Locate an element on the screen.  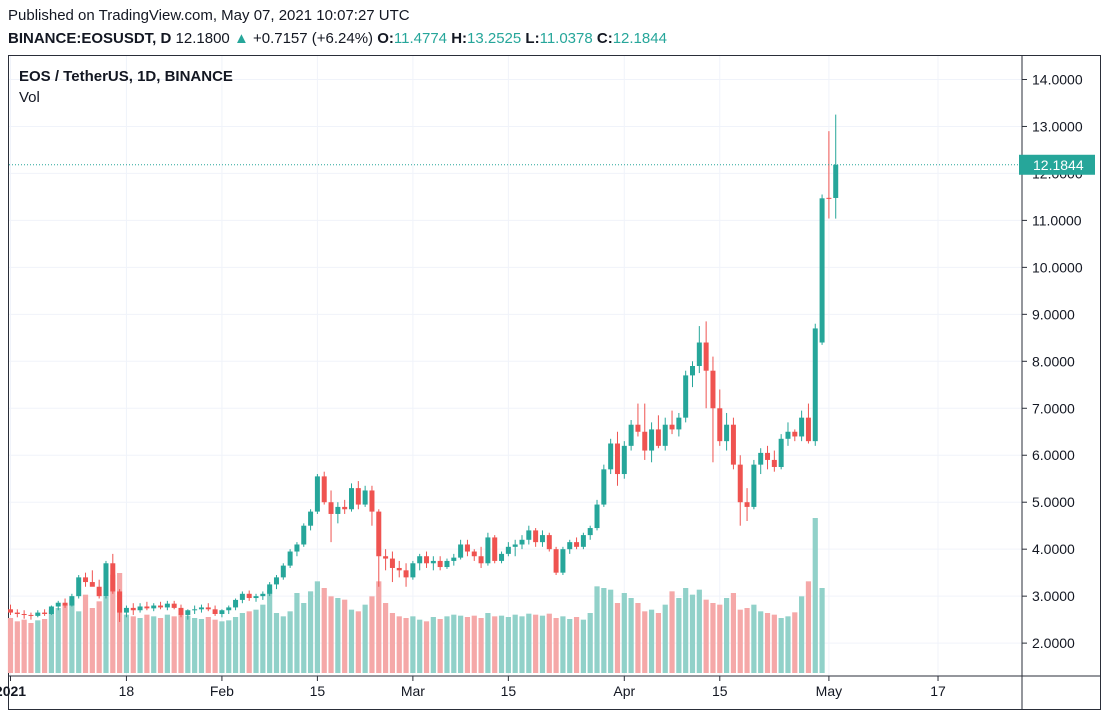
time-tick-label: Apr is located at coordinates (624, 691).